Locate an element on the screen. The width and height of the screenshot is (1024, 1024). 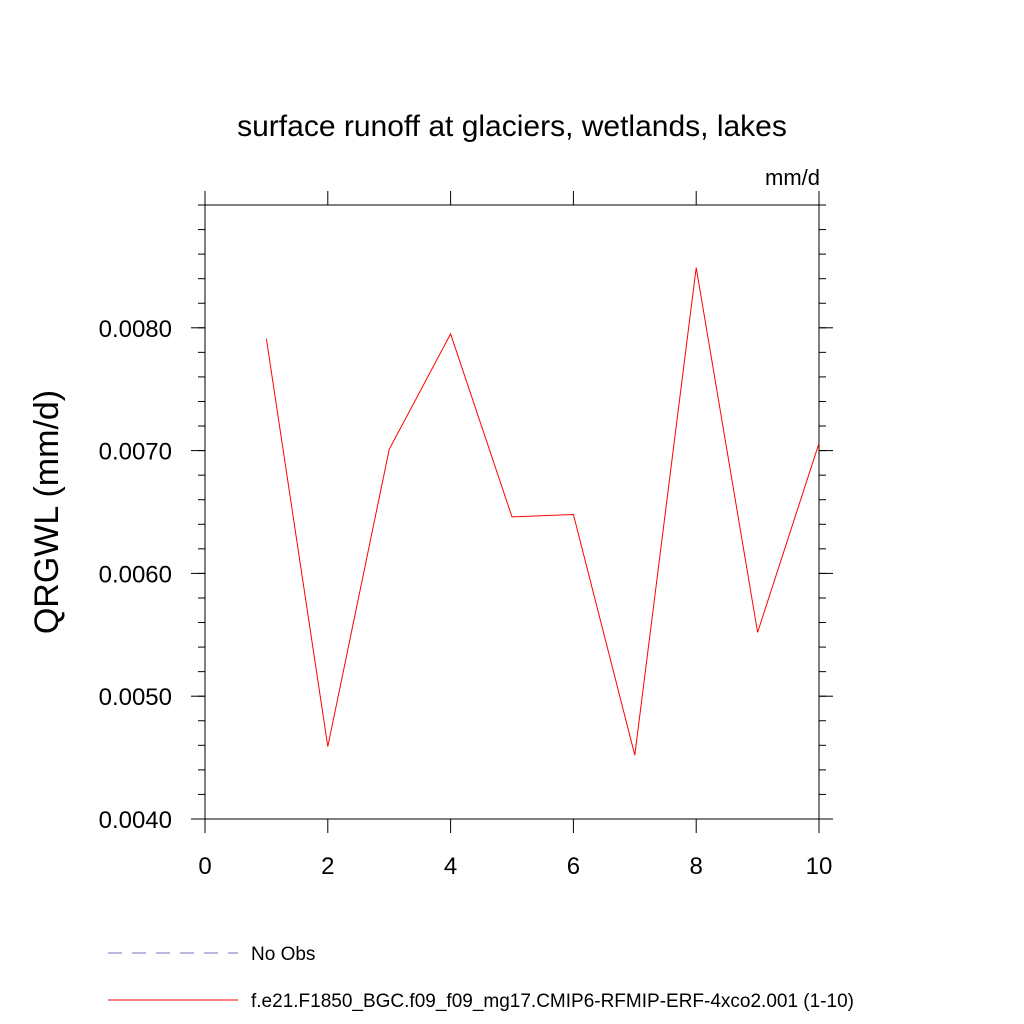
y-tick-label: 0.0070 is located at coordinates (135, 452).